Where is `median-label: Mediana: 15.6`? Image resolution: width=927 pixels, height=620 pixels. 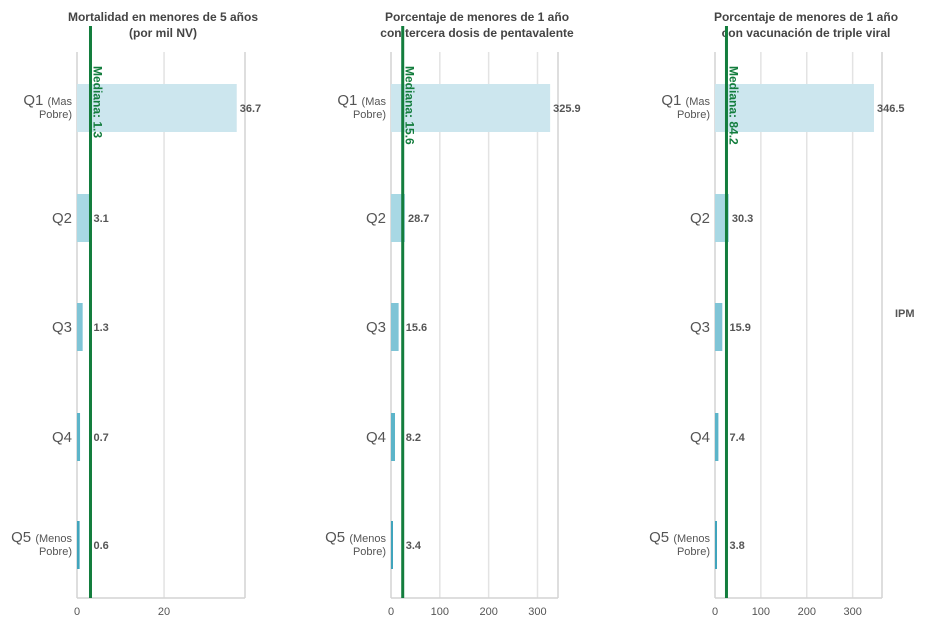
median-label: Mediana: 15.6 is located at coordinates (410, 105).